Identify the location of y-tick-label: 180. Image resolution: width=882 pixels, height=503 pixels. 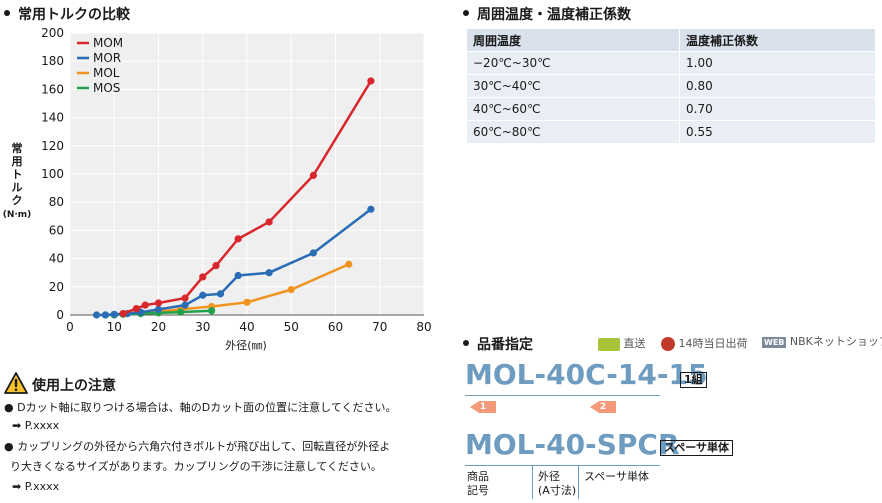
(52, 61).